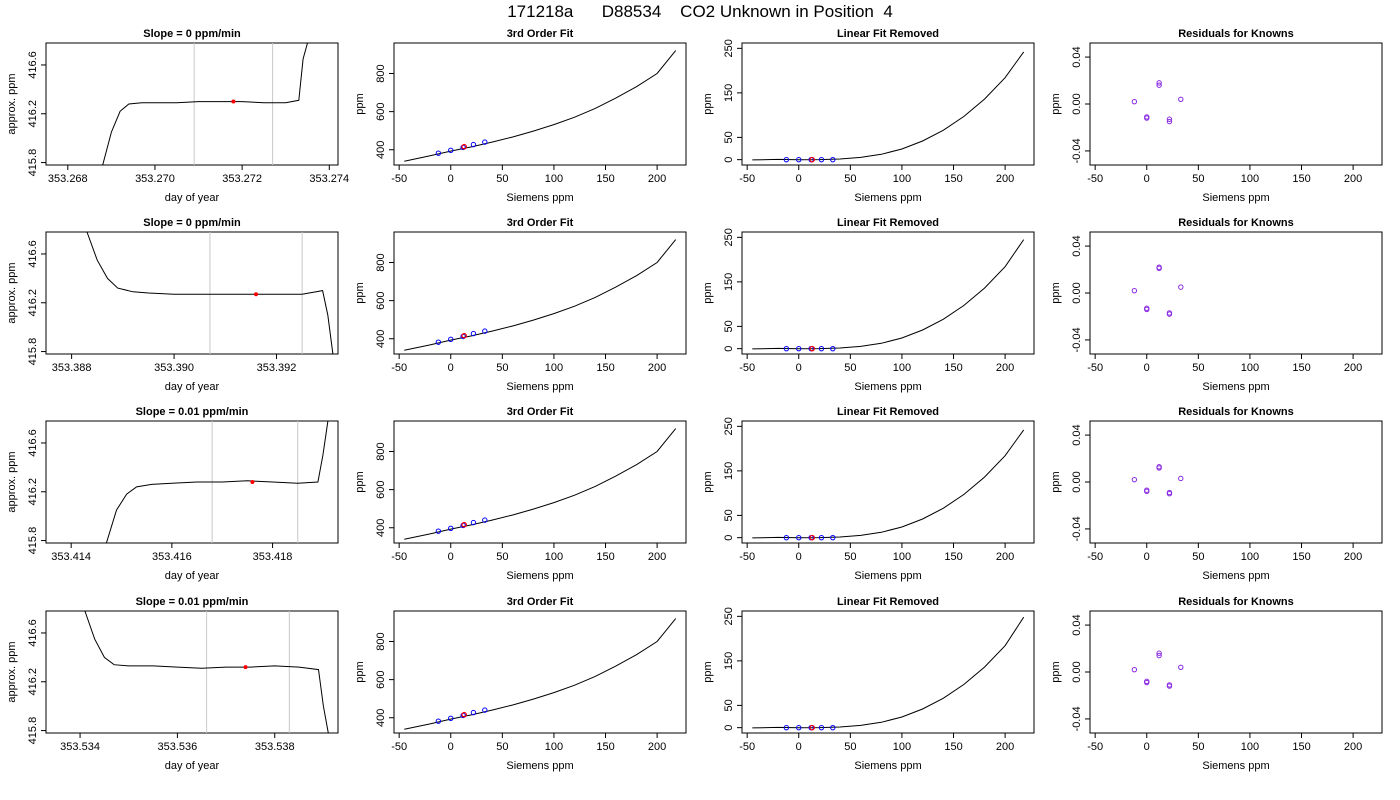 The image size is (1400, 800). I want to click on x-tick-label: 353.274, so click(329, 179).